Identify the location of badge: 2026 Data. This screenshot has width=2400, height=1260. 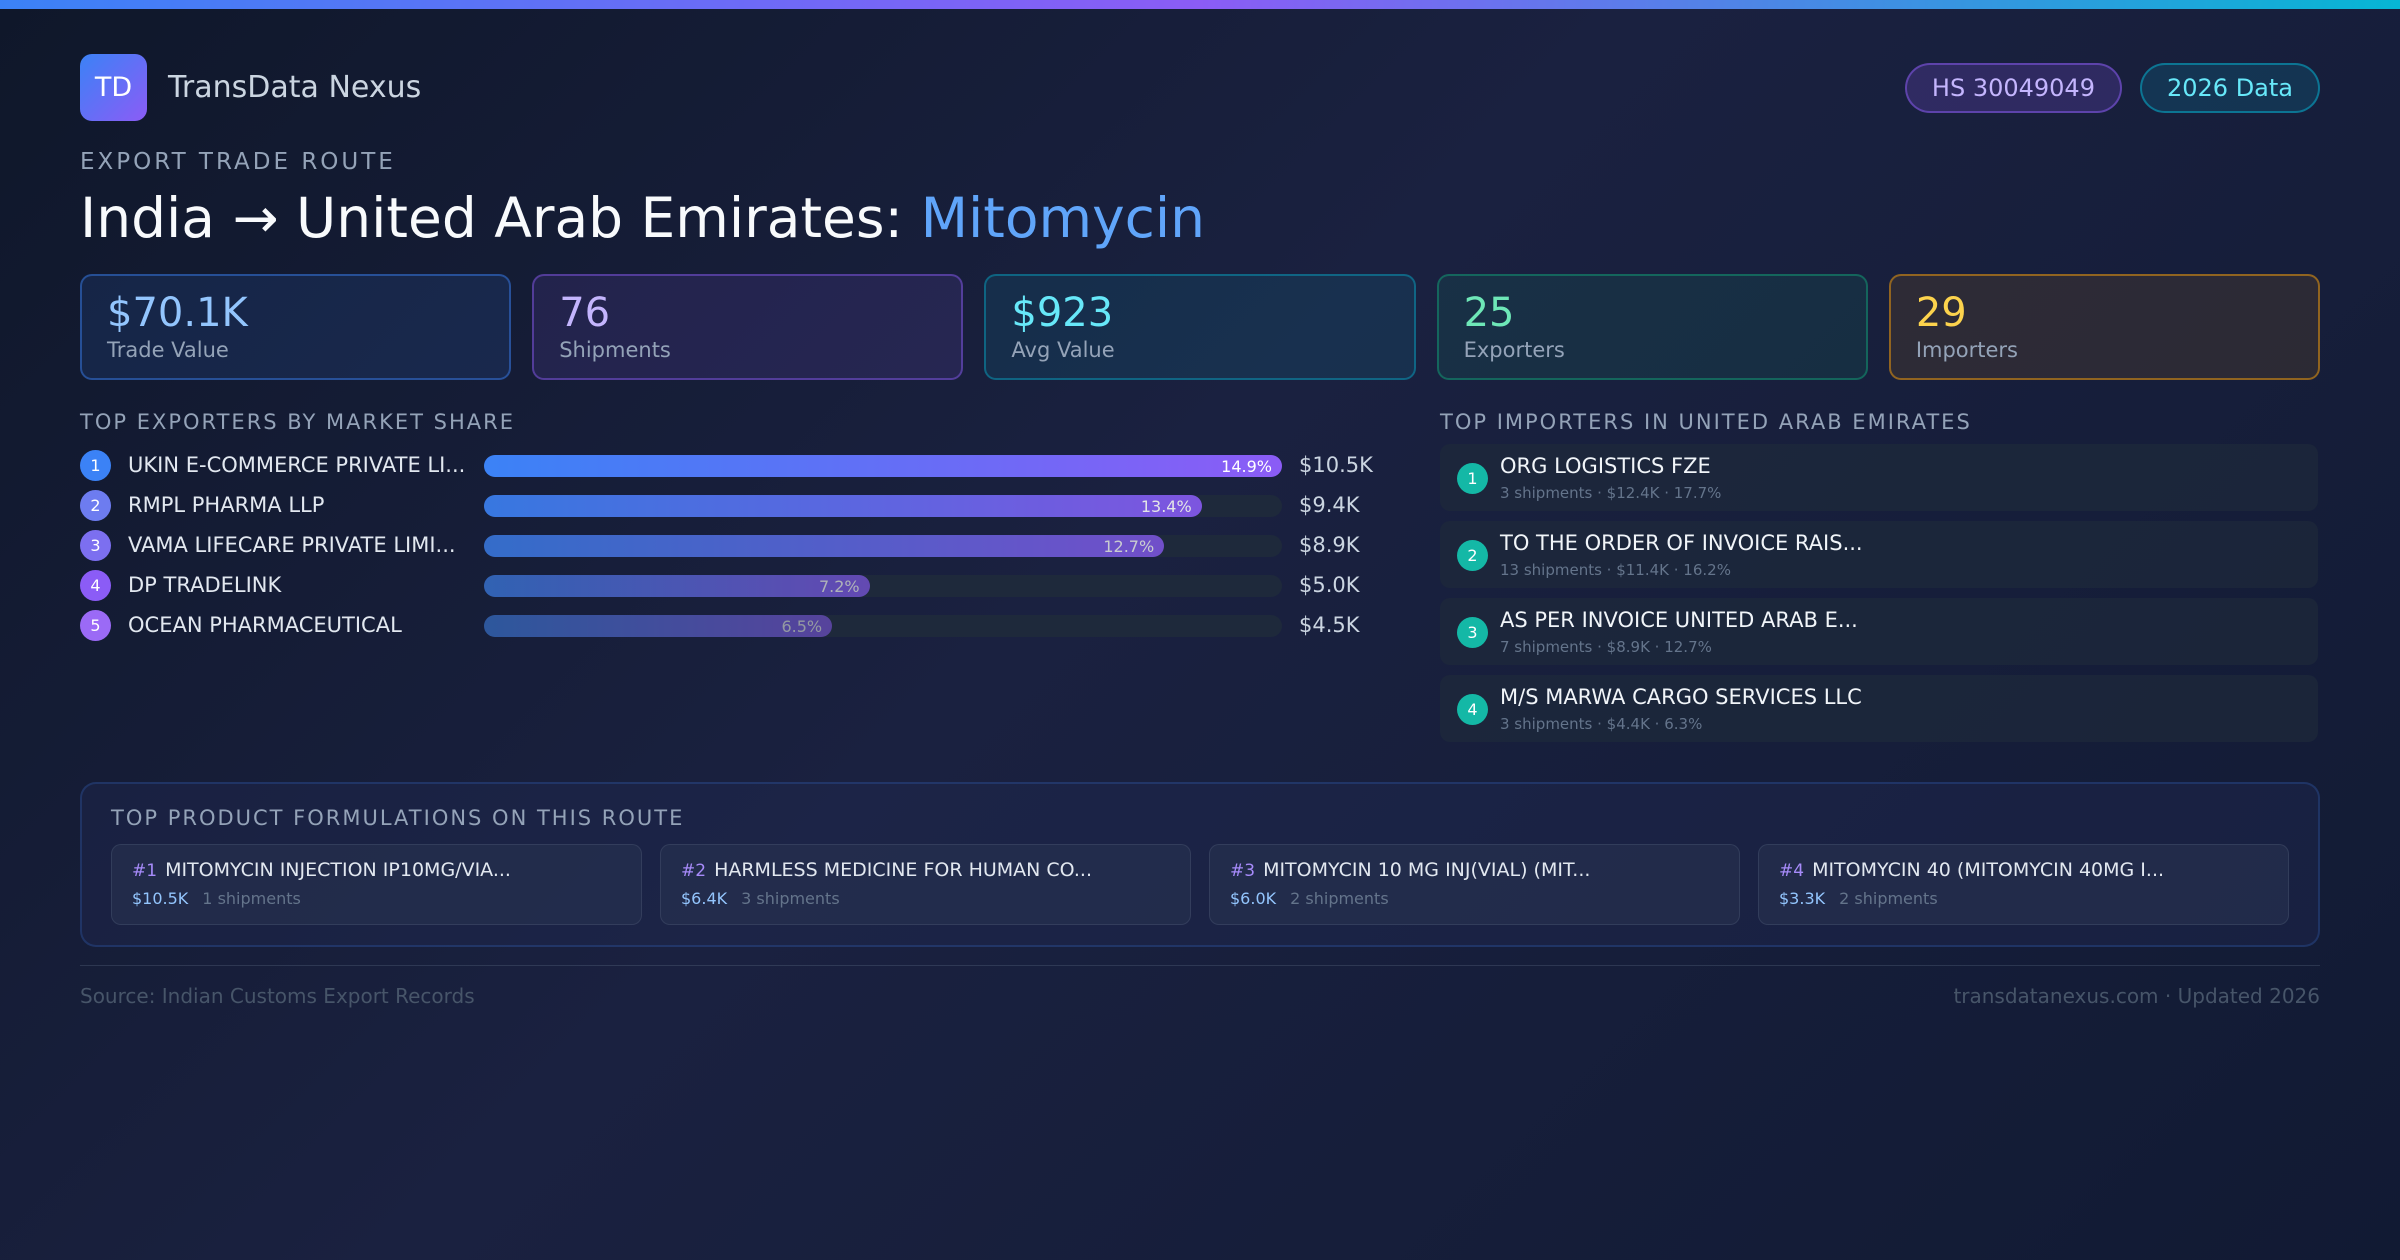
(2229, 88).